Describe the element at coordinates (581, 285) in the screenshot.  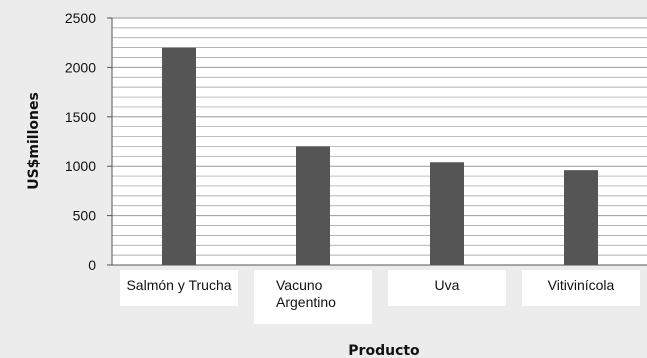
I see `category-label: Vitivinícola` at that location.